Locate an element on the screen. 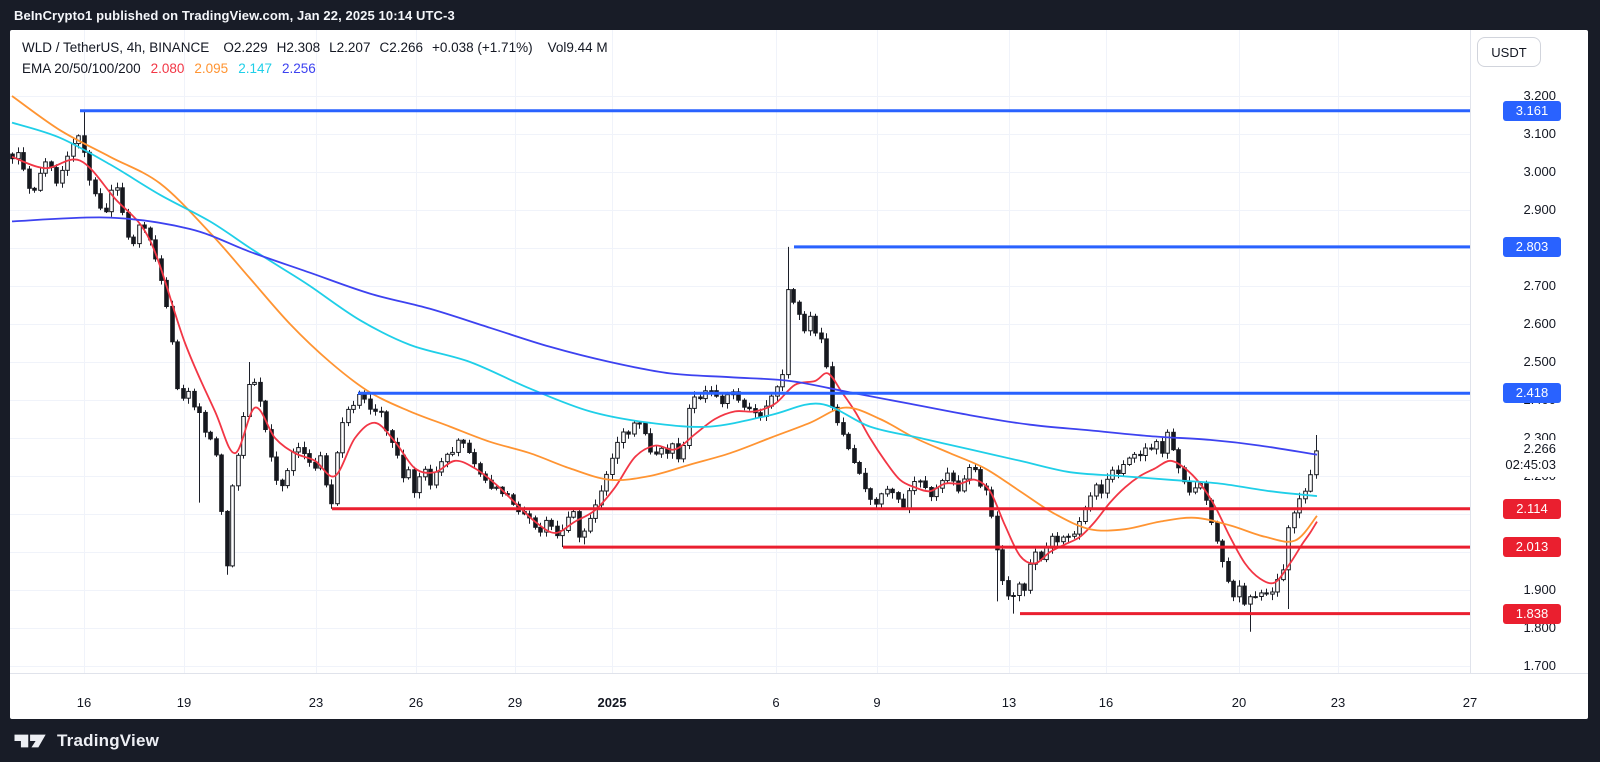 Image resolution: width=1600 pixels, height=762 pixels. tradingview-logo-link: TradingView is located at coordinates (86, 741).